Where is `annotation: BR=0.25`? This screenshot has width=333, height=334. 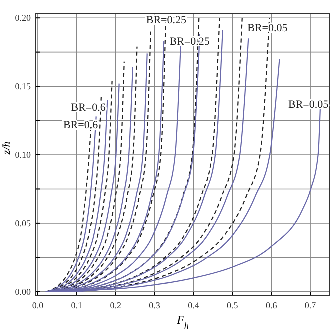 annotation: BR=0.25 is located at coordinates (167, 20).